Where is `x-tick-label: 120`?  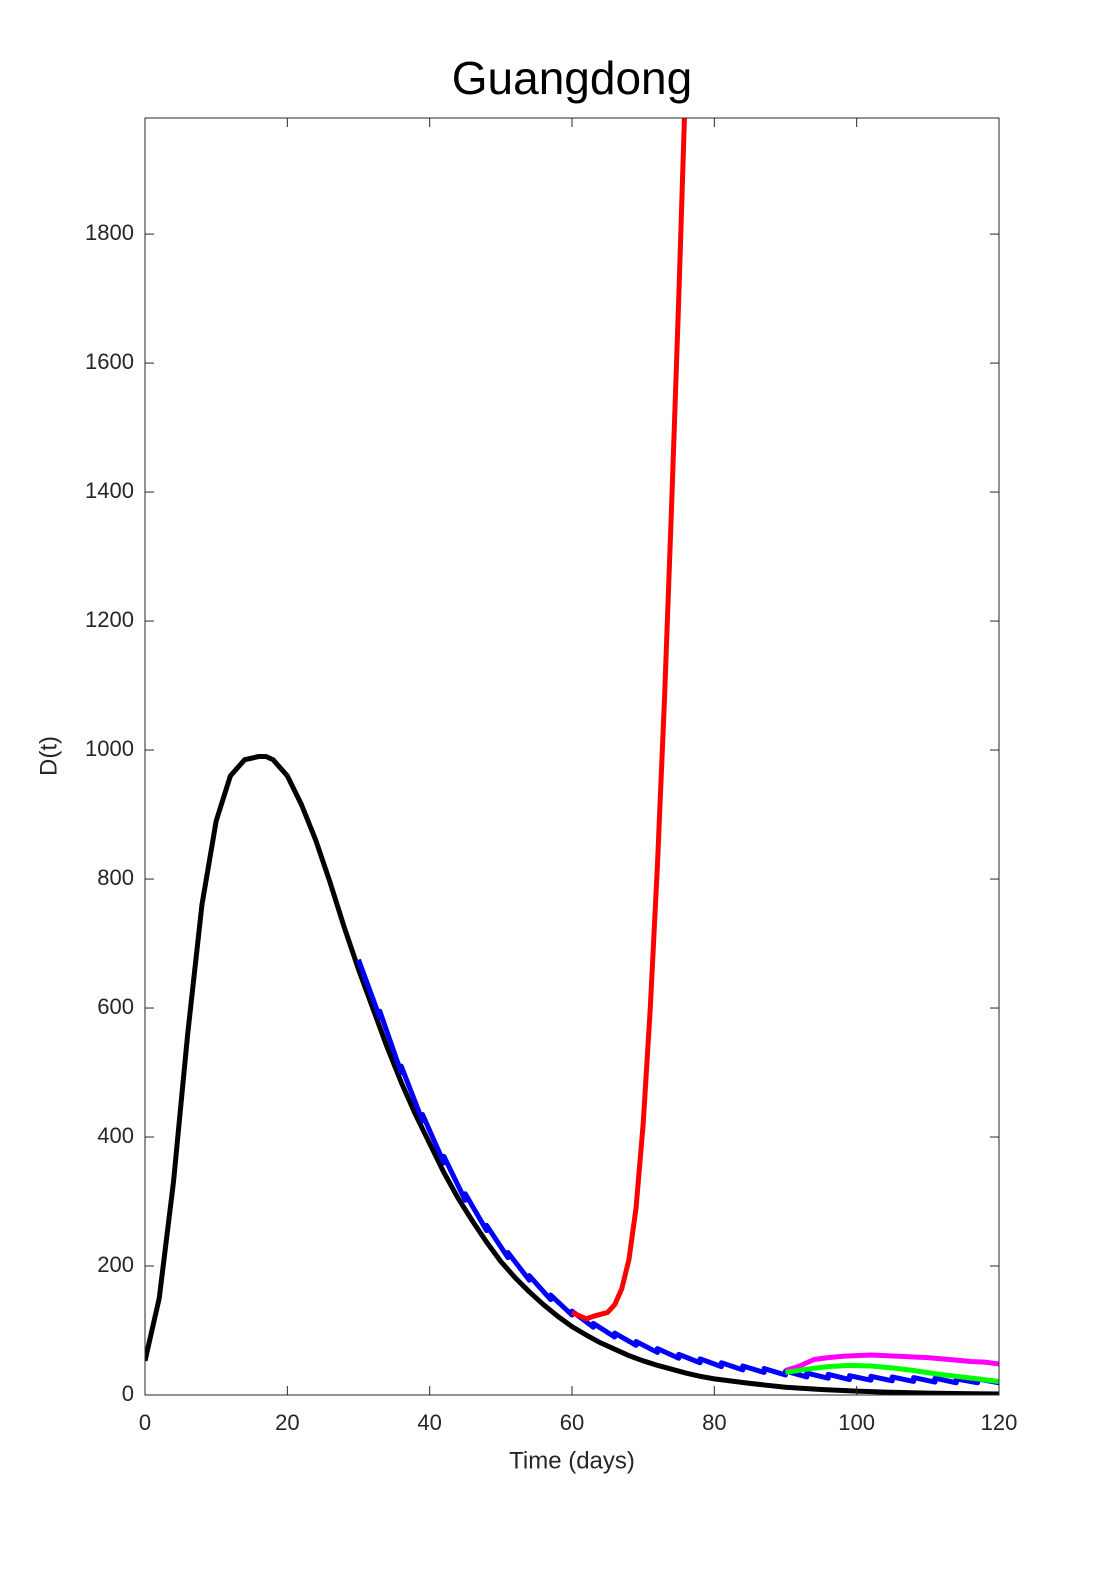
x-tick-label: 120 is located at coordinates (999, 1422).